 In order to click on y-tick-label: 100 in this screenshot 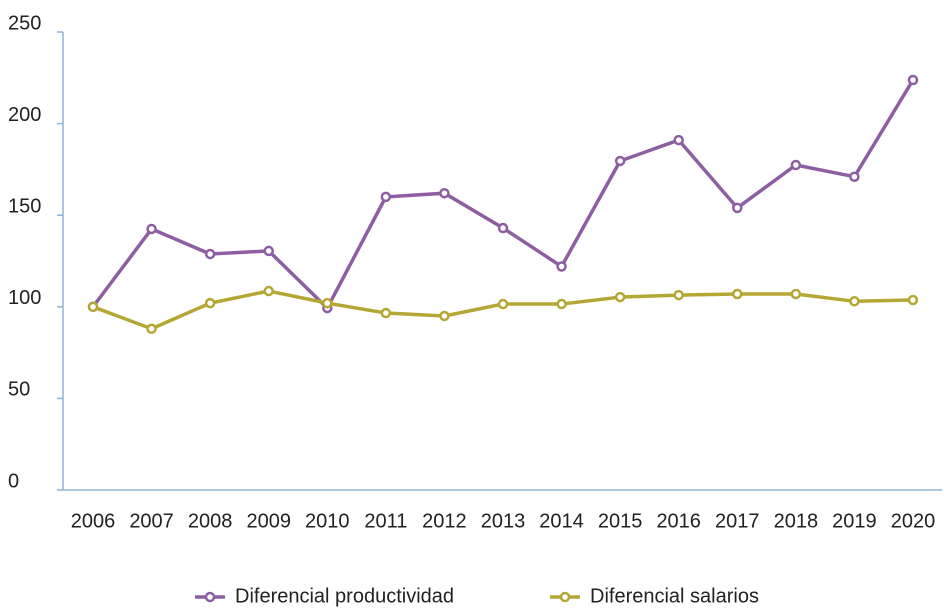, I will do `click(24, 298)`.